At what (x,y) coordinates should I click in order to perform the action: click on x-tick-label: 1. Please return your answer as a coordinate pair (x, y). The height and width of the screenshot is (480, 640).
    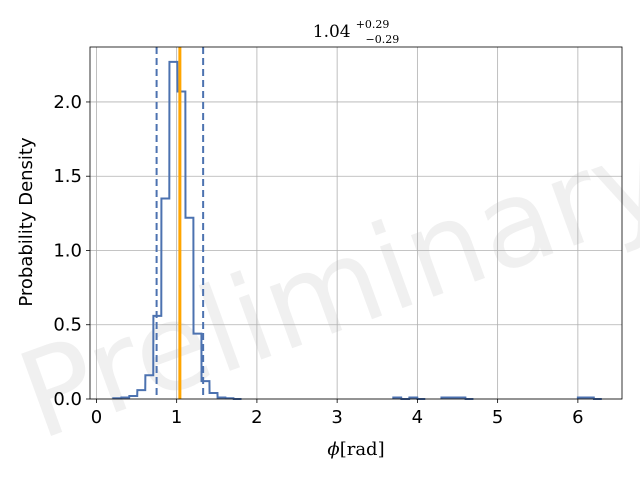
    Looking at the image, I should click on (176, 417).